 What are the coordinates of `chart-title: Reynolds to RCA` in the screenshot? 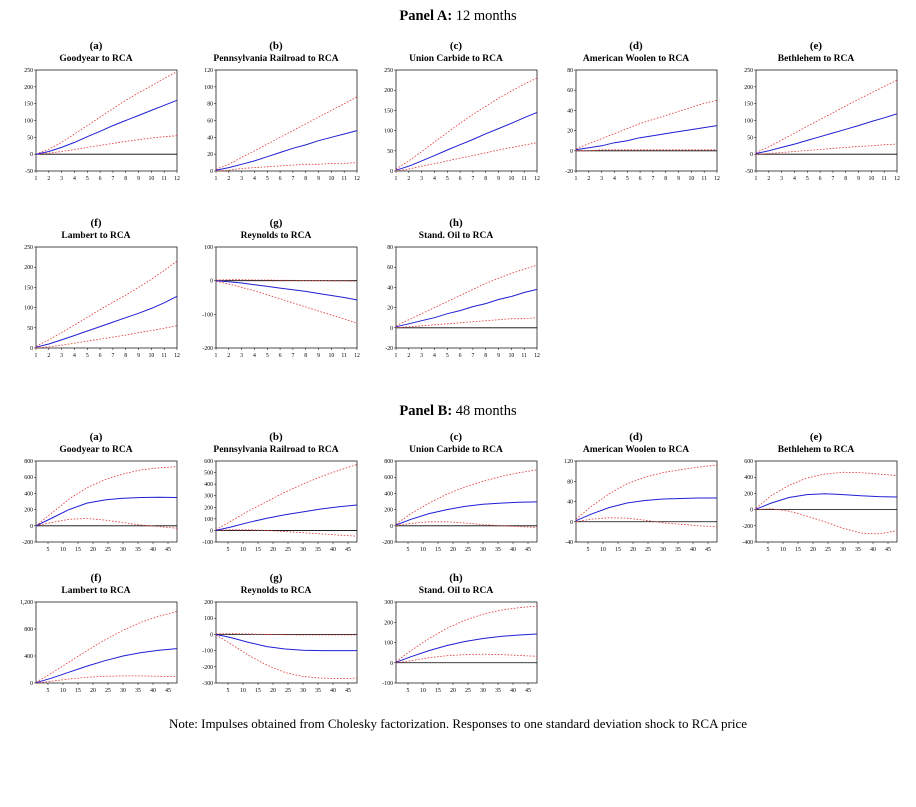 It's located at (276, 591).